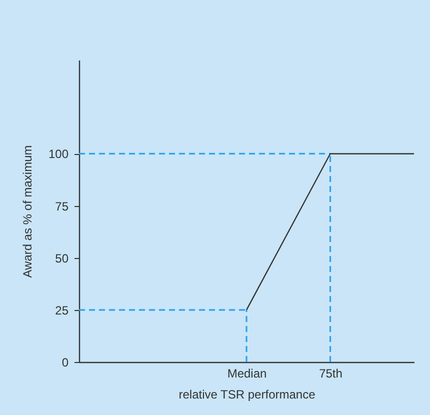 The width and height of the screenshot is (430, 415). I want to click on x-tick-label: 75th, so click(330, 373).